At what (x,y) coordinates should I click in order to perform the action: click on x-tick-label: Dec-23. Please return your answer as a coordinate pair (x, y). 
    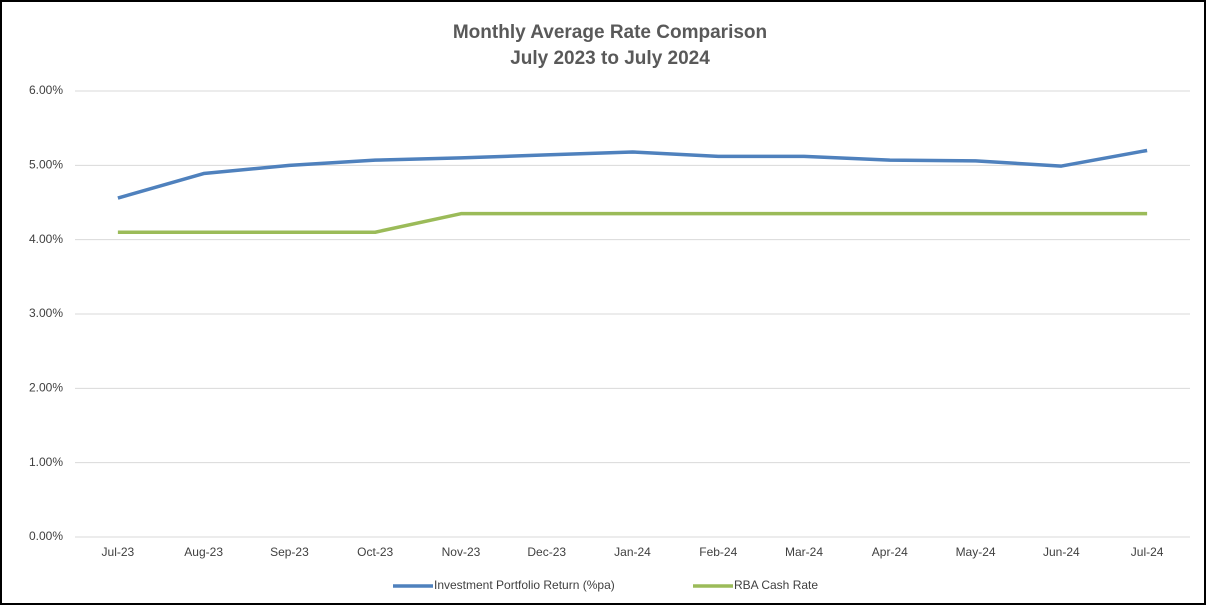
    Looking at the image, I should click on (546, 552).